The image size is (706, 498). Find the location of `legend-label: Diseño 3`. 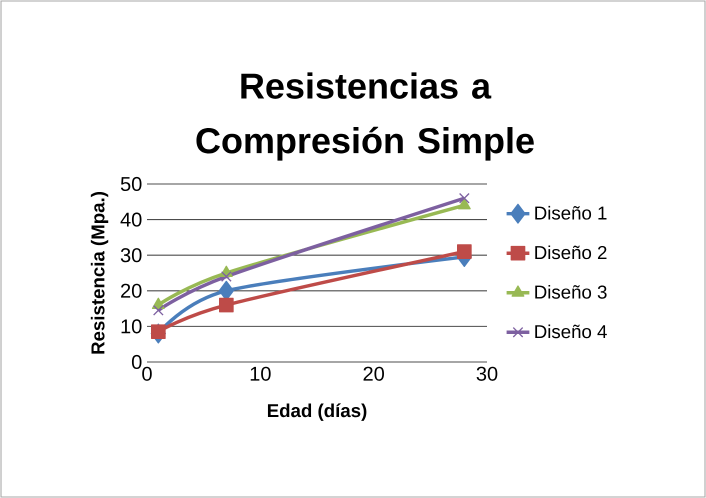

legend-label: Diseño 3 is located at coordinates (571, 291).